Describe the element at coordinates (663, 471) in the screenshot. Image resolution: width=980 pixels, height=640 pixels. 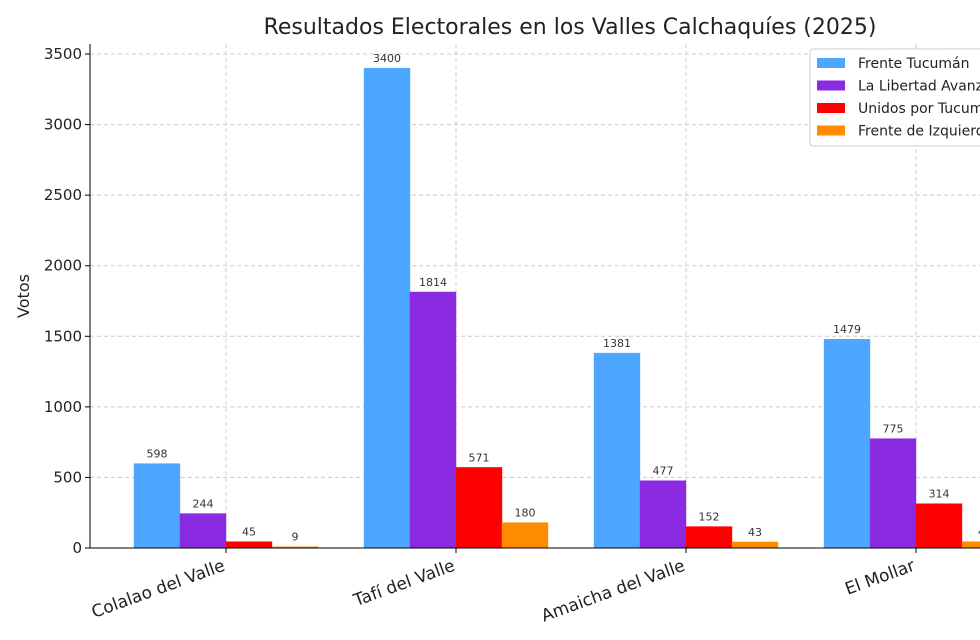
I see `data-label: 477` at that location.